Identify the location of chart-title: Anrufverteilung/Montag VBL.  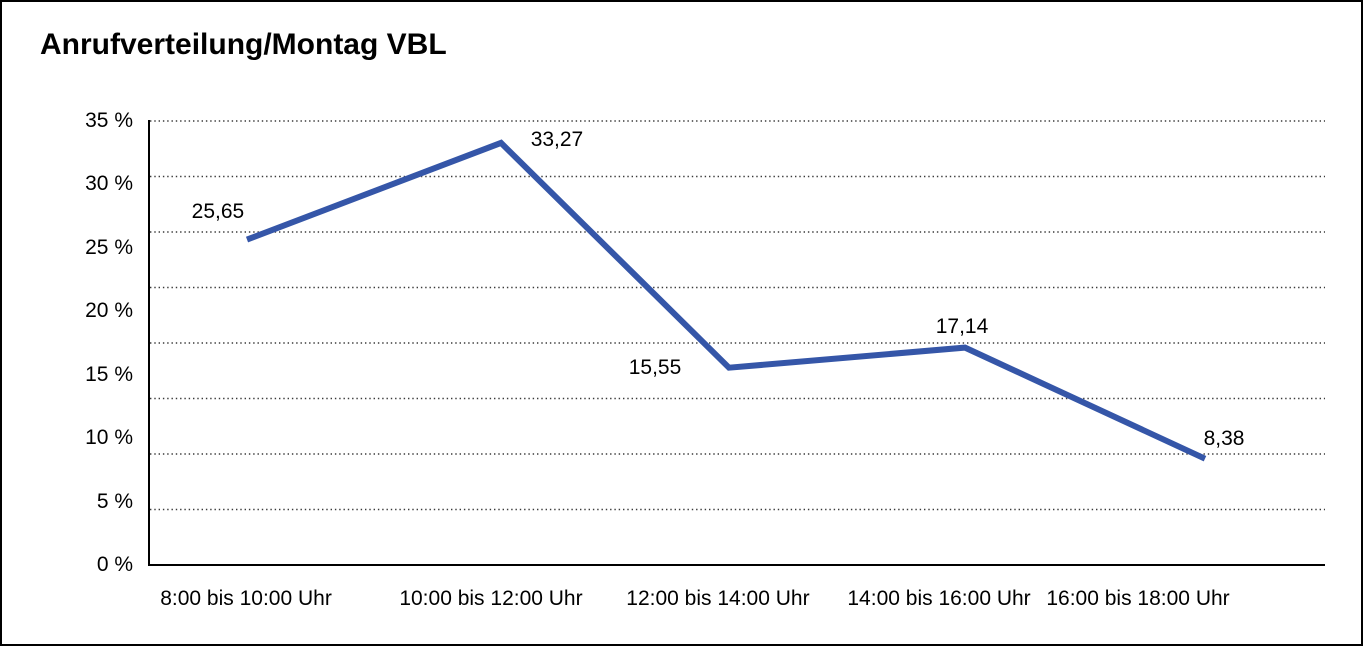
(243, 44).